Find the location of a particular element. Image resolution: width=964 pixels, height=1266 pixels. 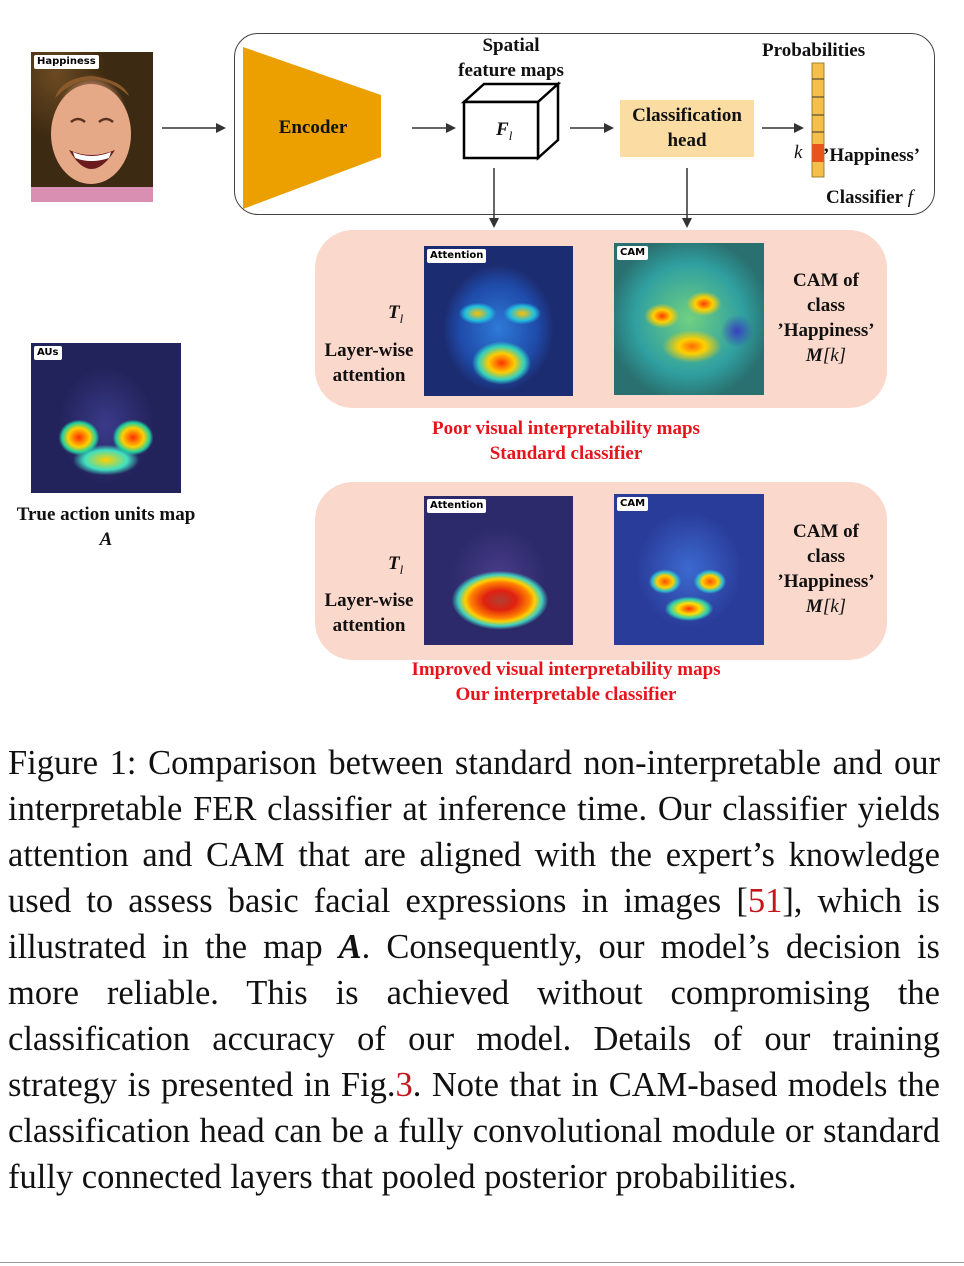

attention-map-standard: Attention is located at coordinates (498, 321).